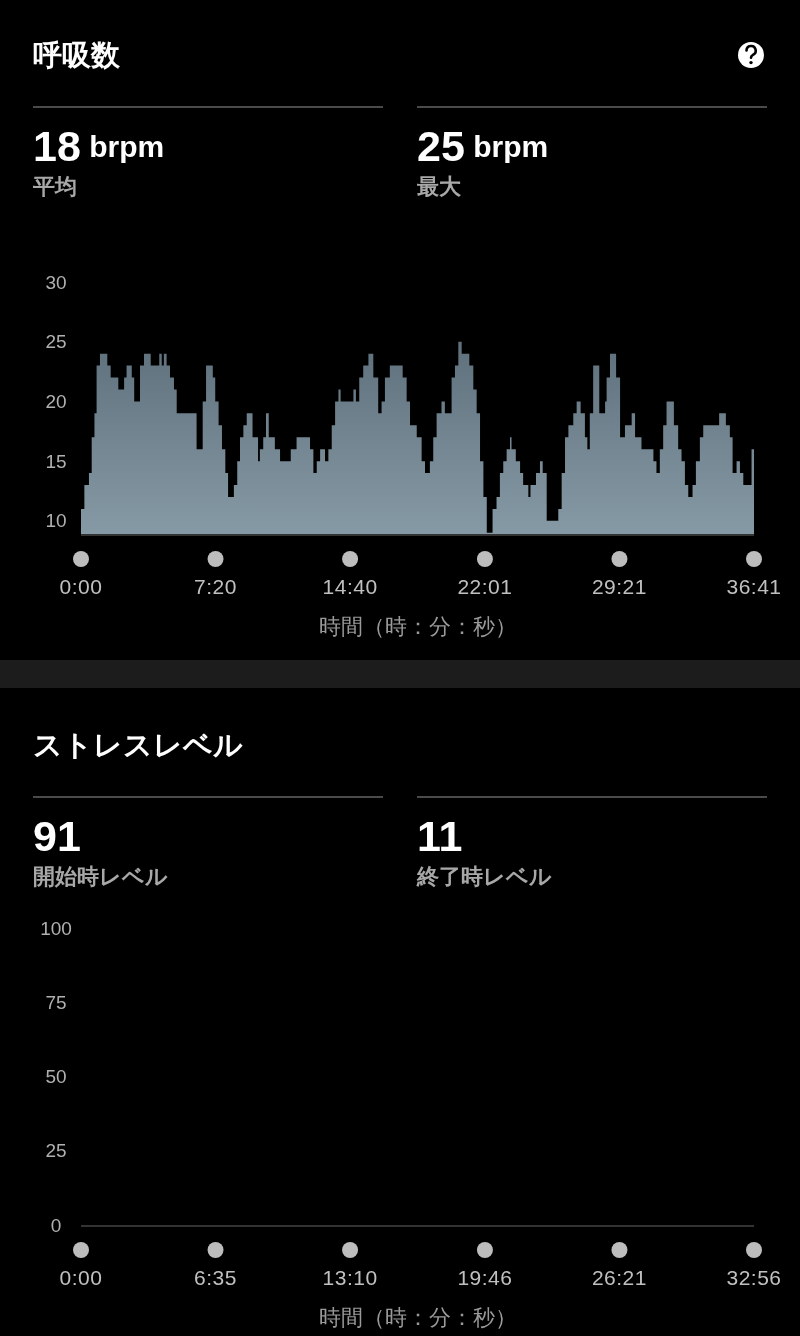 This screenshot has width=800, height=1336. What do you see at coordinates (57, 836) in the screenshot?
I see `text: 91` at bounding box center [57, 836].